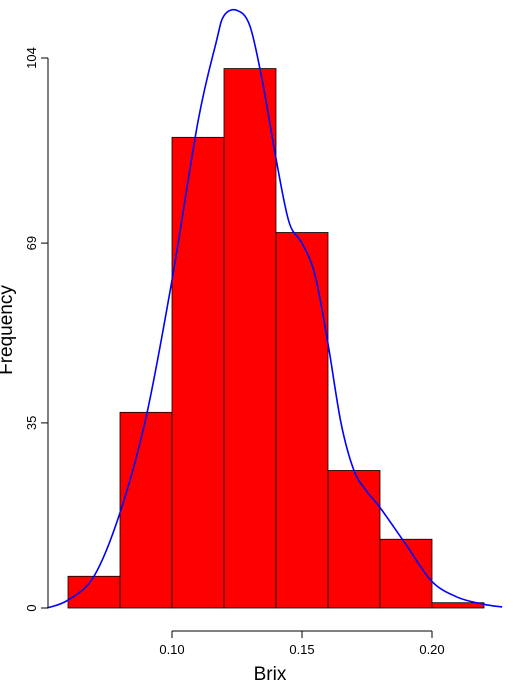 The height and width of the screenshot is (687, 517). What do you see at coordinates (31, 58) in the screenshot?
I see `y-tick-label: 104` at bounding box center [31, 58].